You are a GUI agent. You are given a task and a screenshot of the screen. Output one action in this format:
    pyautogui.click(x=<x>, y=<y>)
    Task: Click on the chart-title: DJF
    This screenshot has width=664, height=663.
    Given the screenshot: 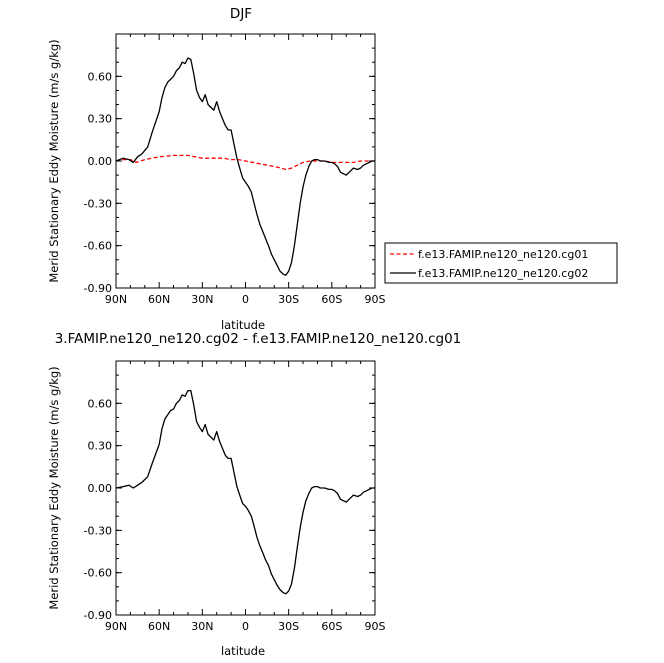 What is the action you would take?
    pyautogui.click(x=241, y=14)
    